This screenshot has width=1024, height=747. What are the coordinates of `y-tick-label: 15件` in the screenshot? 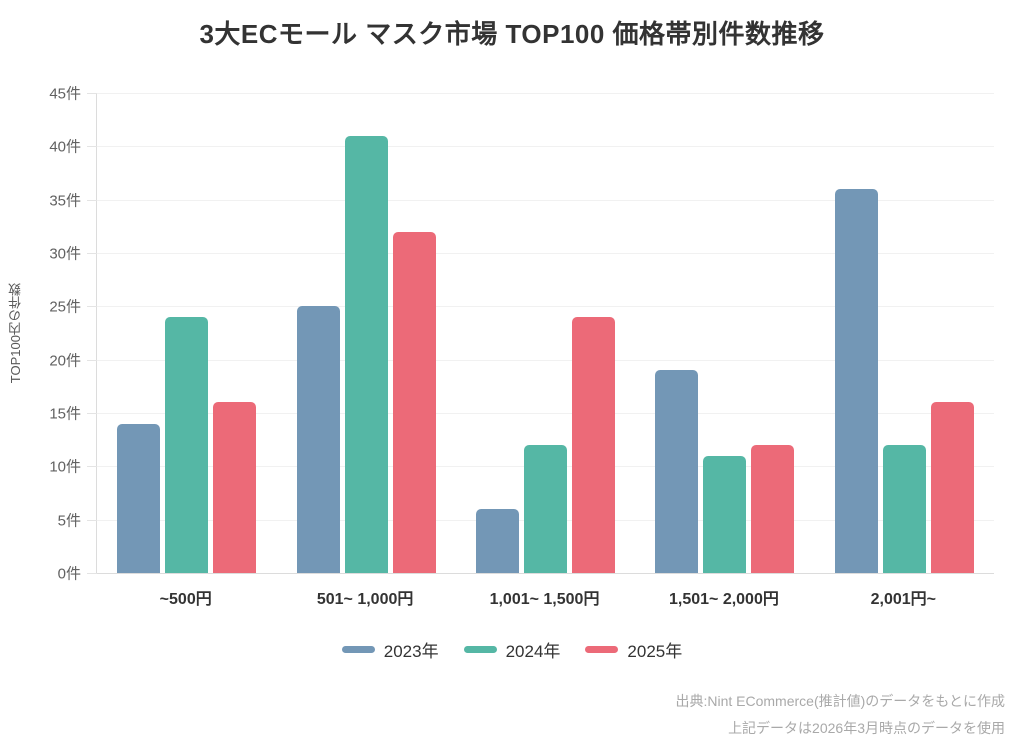 It's located at (65, 414).